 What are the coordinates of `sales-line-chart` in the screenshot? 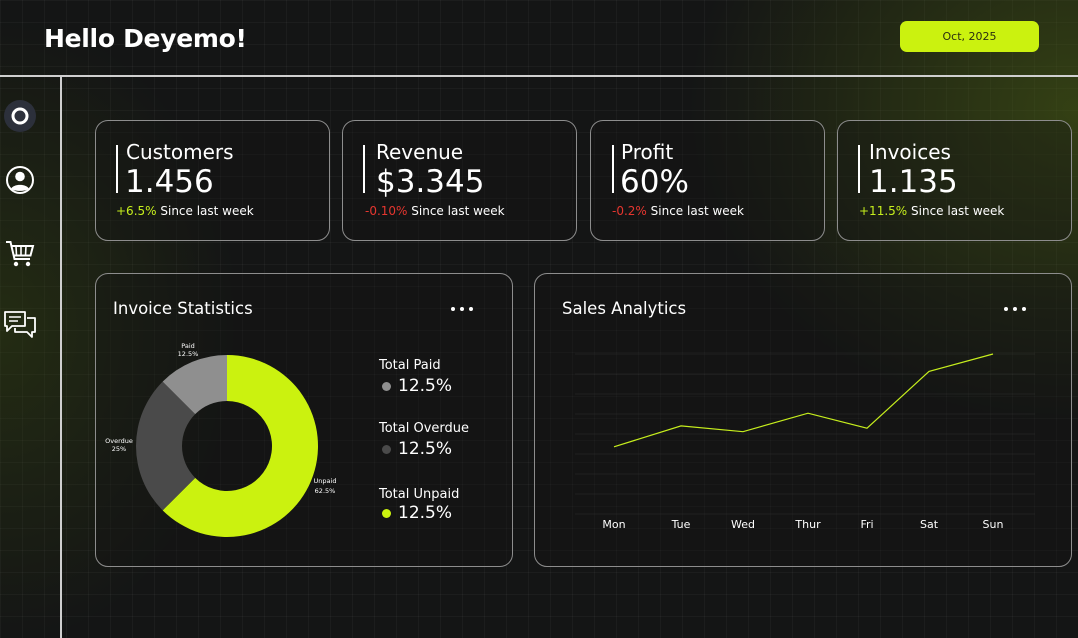 It's located at (805, 434).